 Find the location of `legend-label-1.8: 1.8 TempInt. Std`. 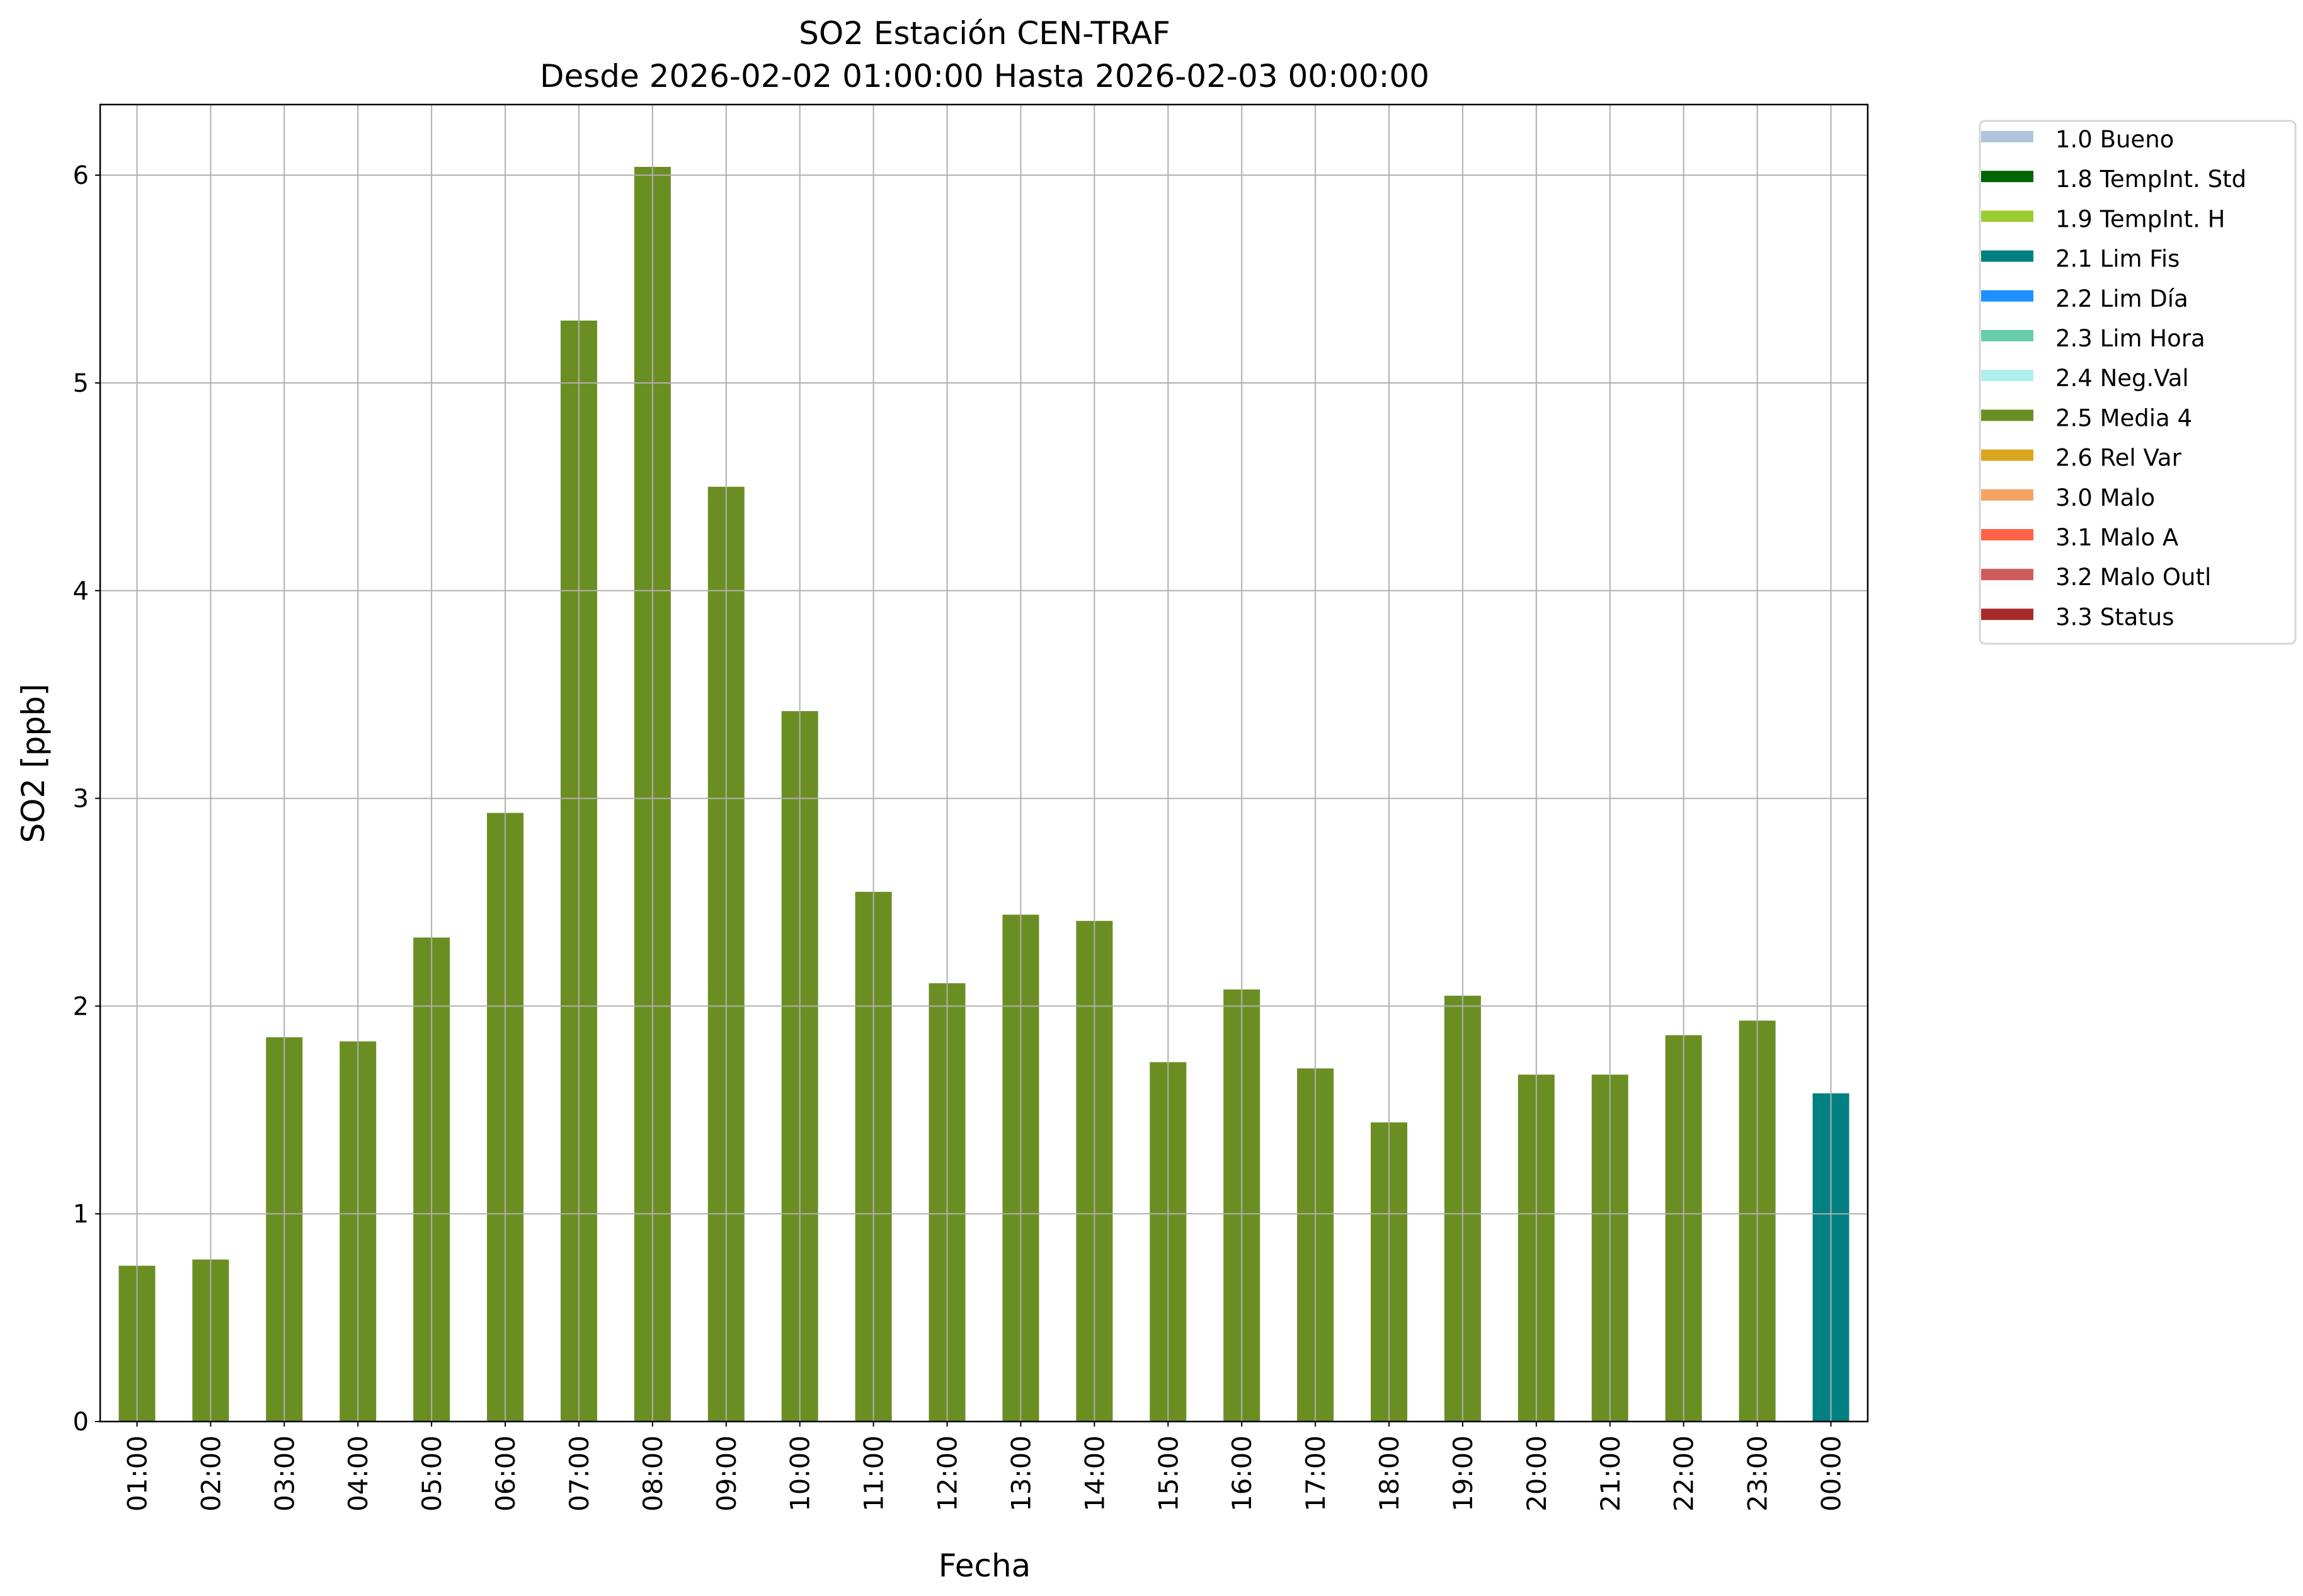

legend-label-1.8: 1.8 TempInt. Std is located at coordinates (2150, 179).